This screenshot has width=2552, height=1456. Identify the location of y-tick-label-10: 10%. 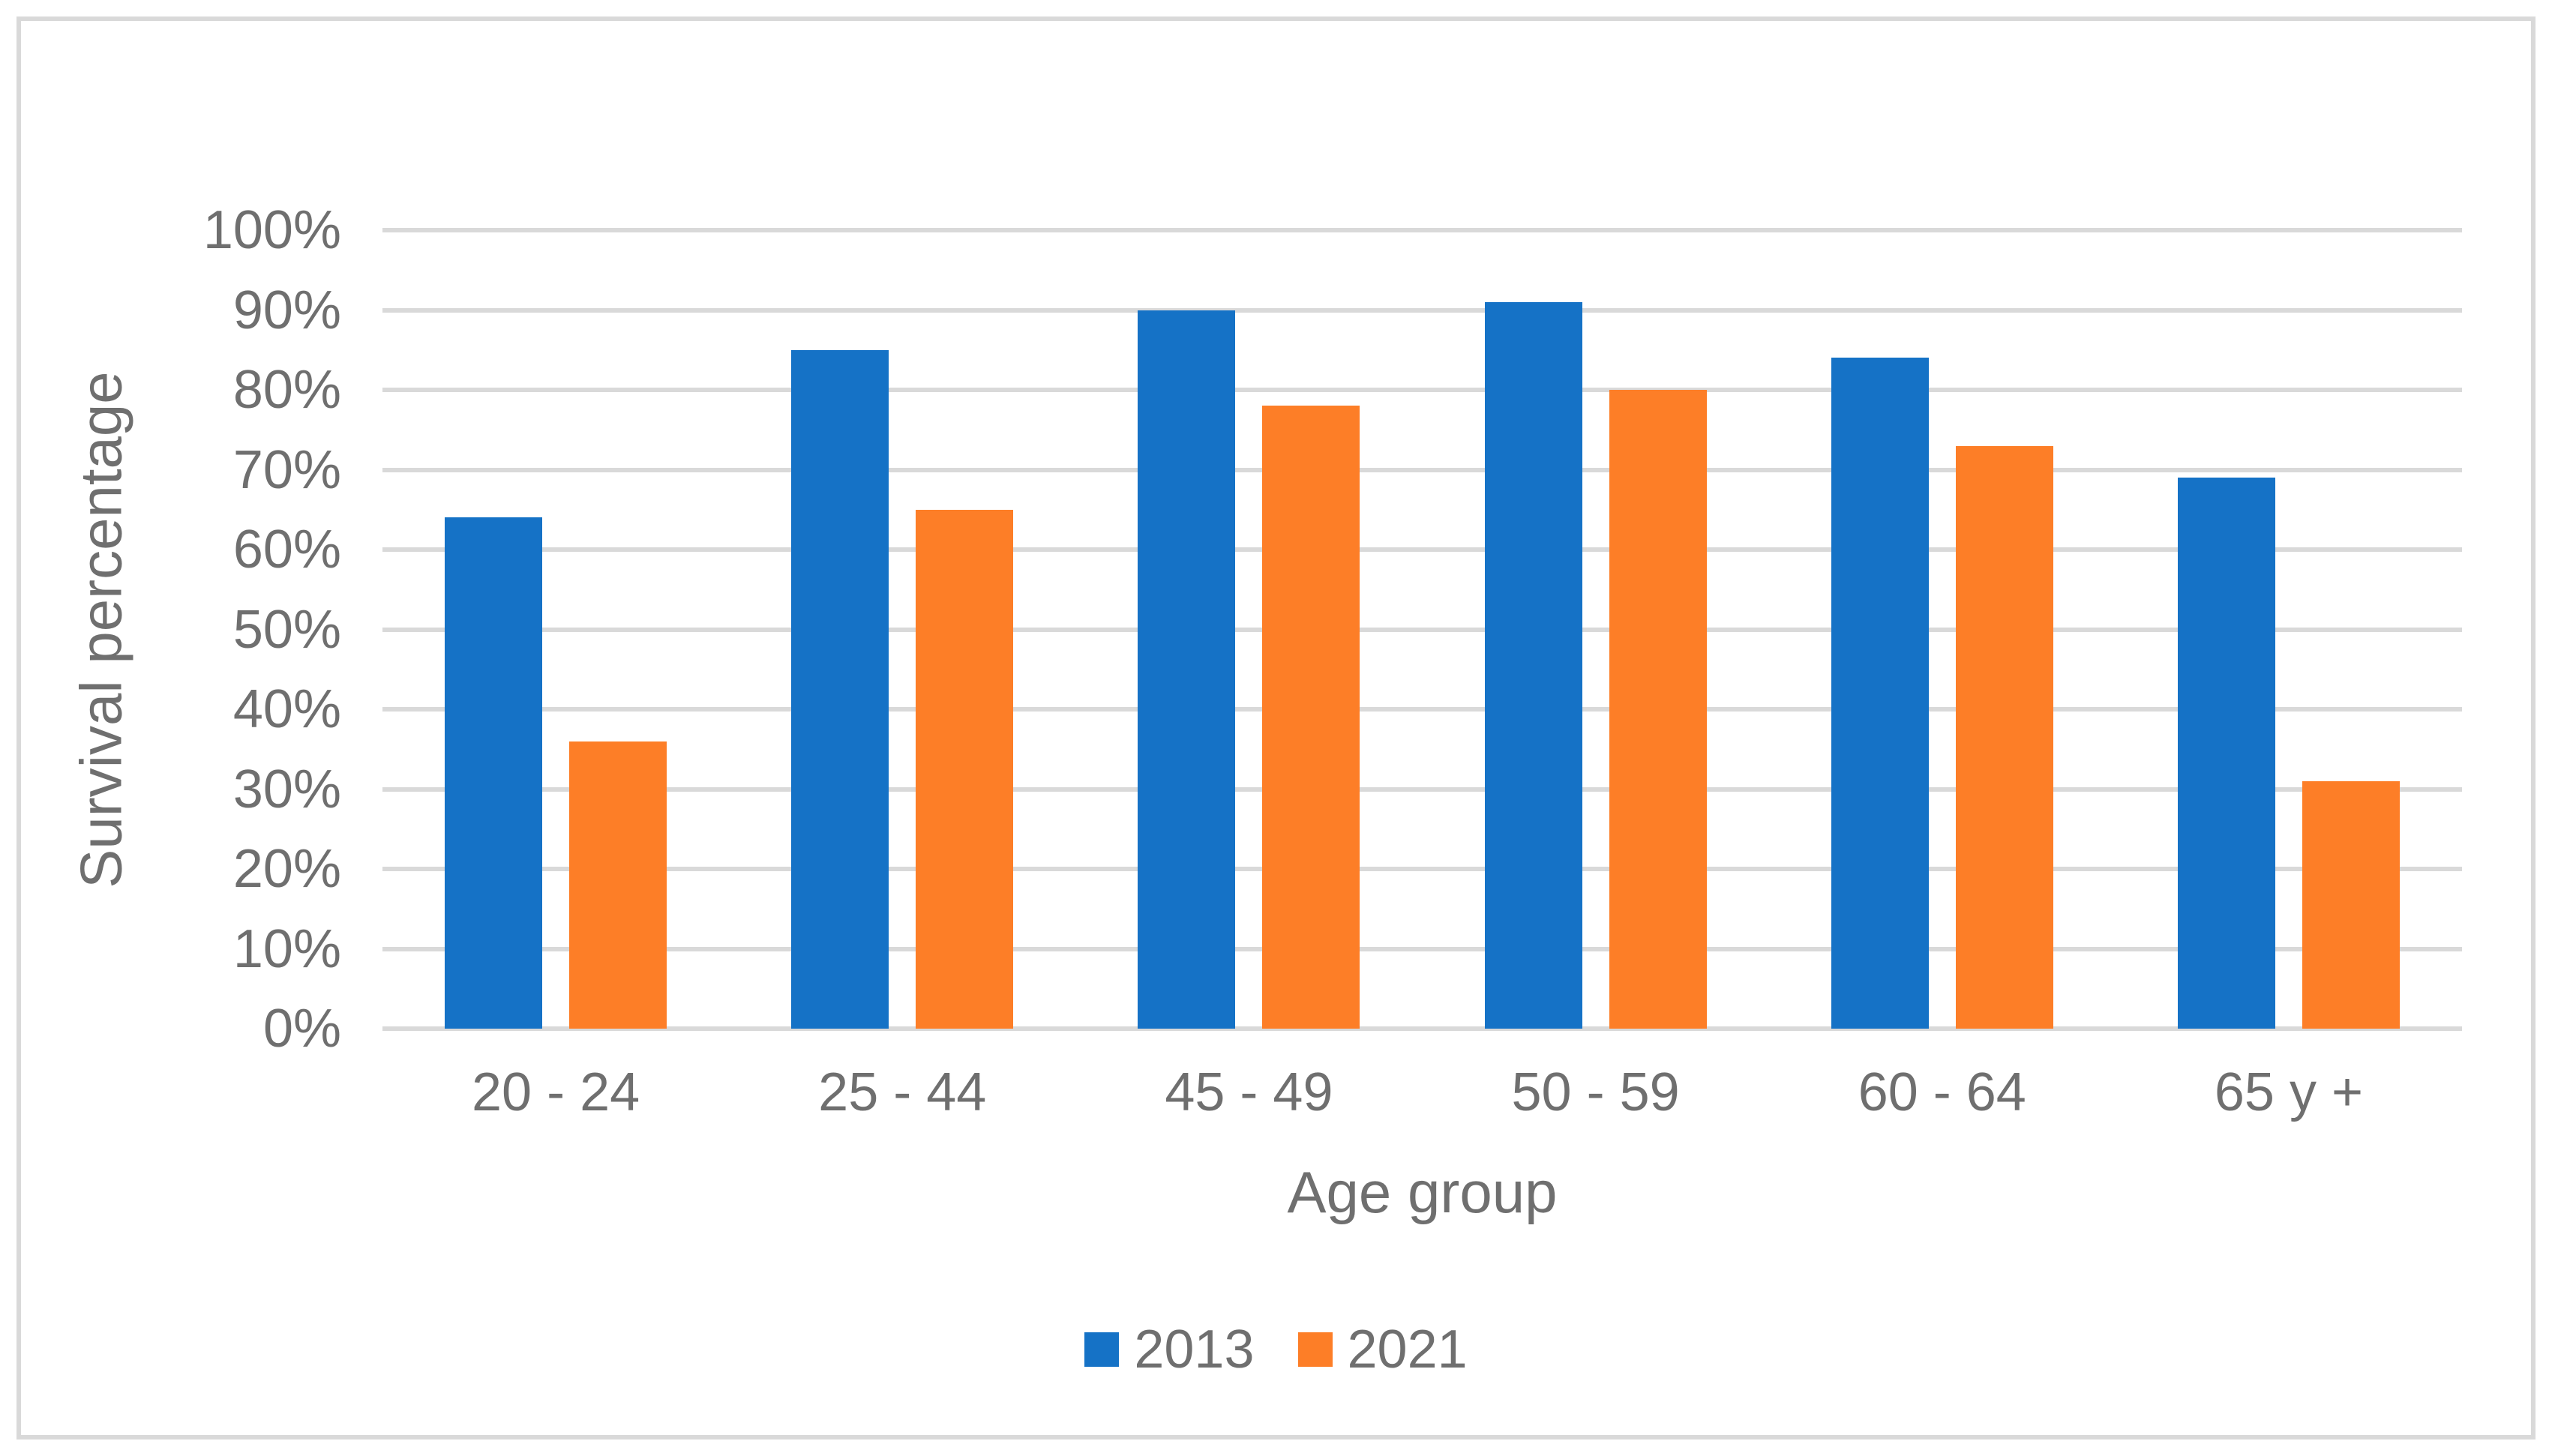
(286, 948).